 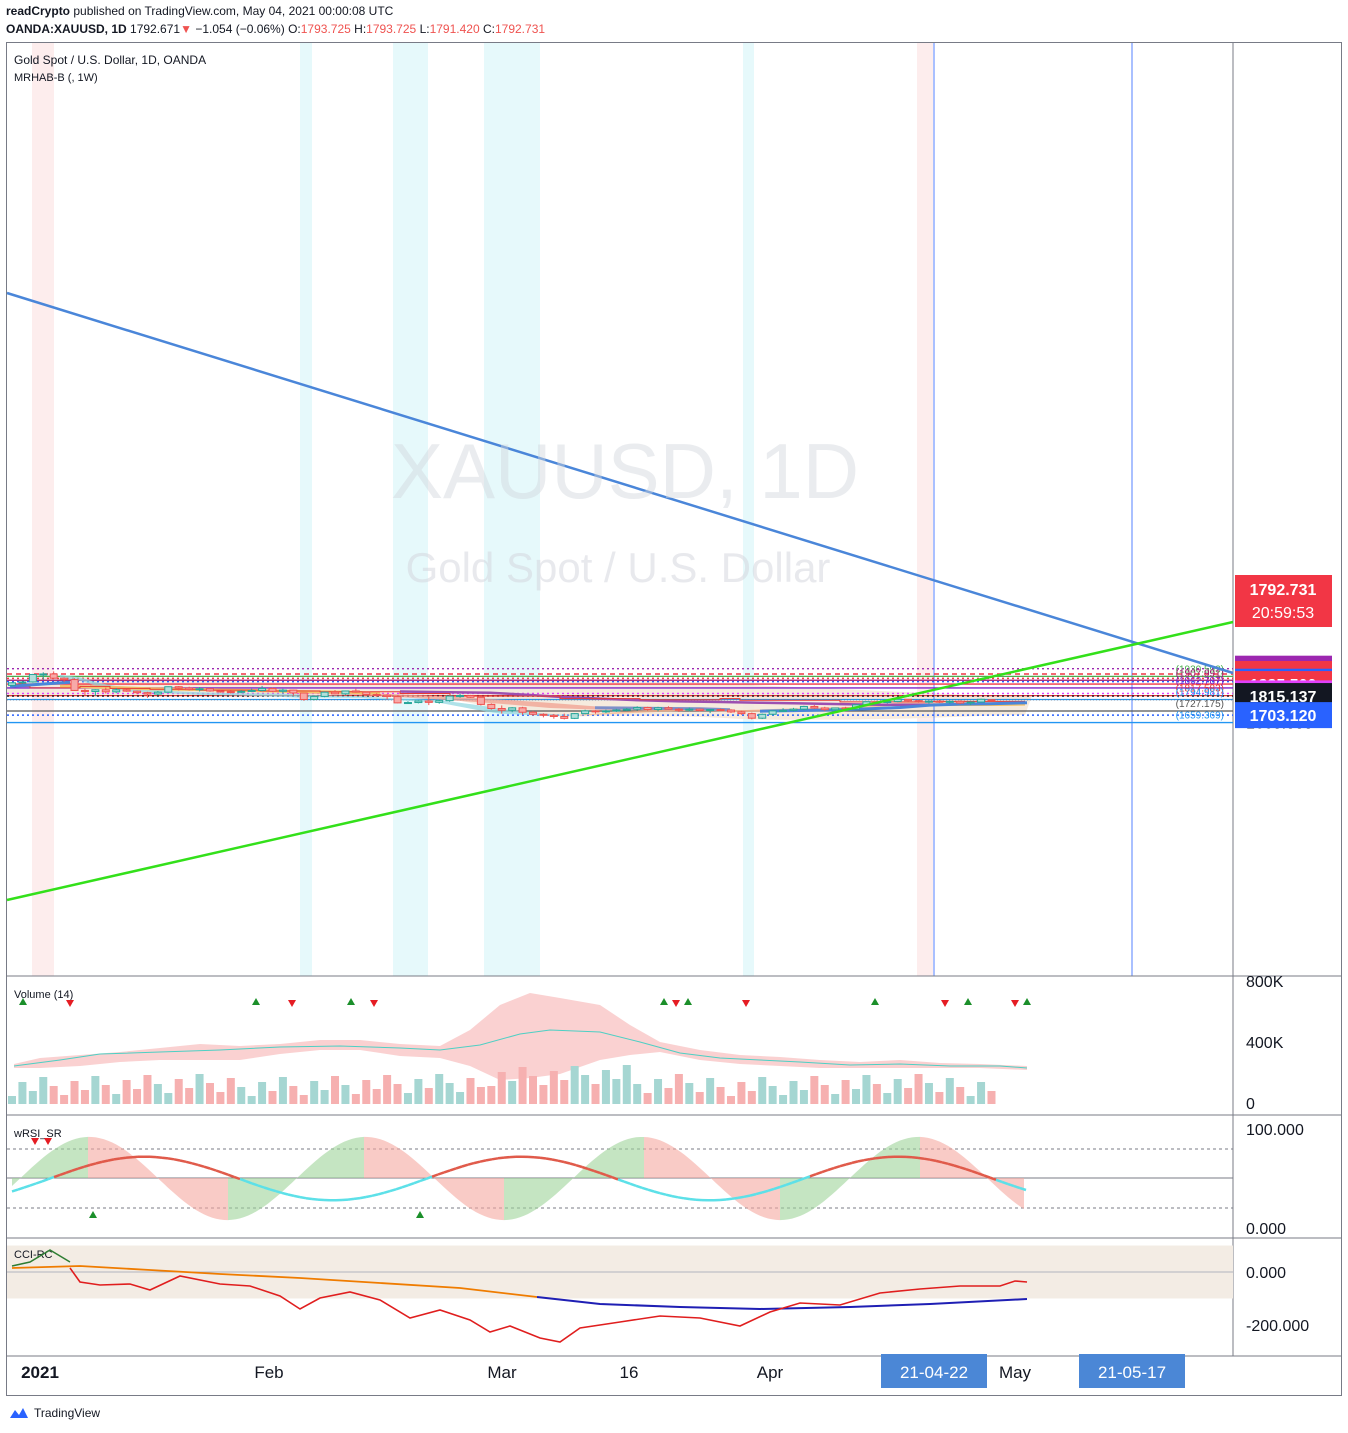 I want to click on indicator-label: MRHAB-B (, 1W), so click(x=56, y=78).